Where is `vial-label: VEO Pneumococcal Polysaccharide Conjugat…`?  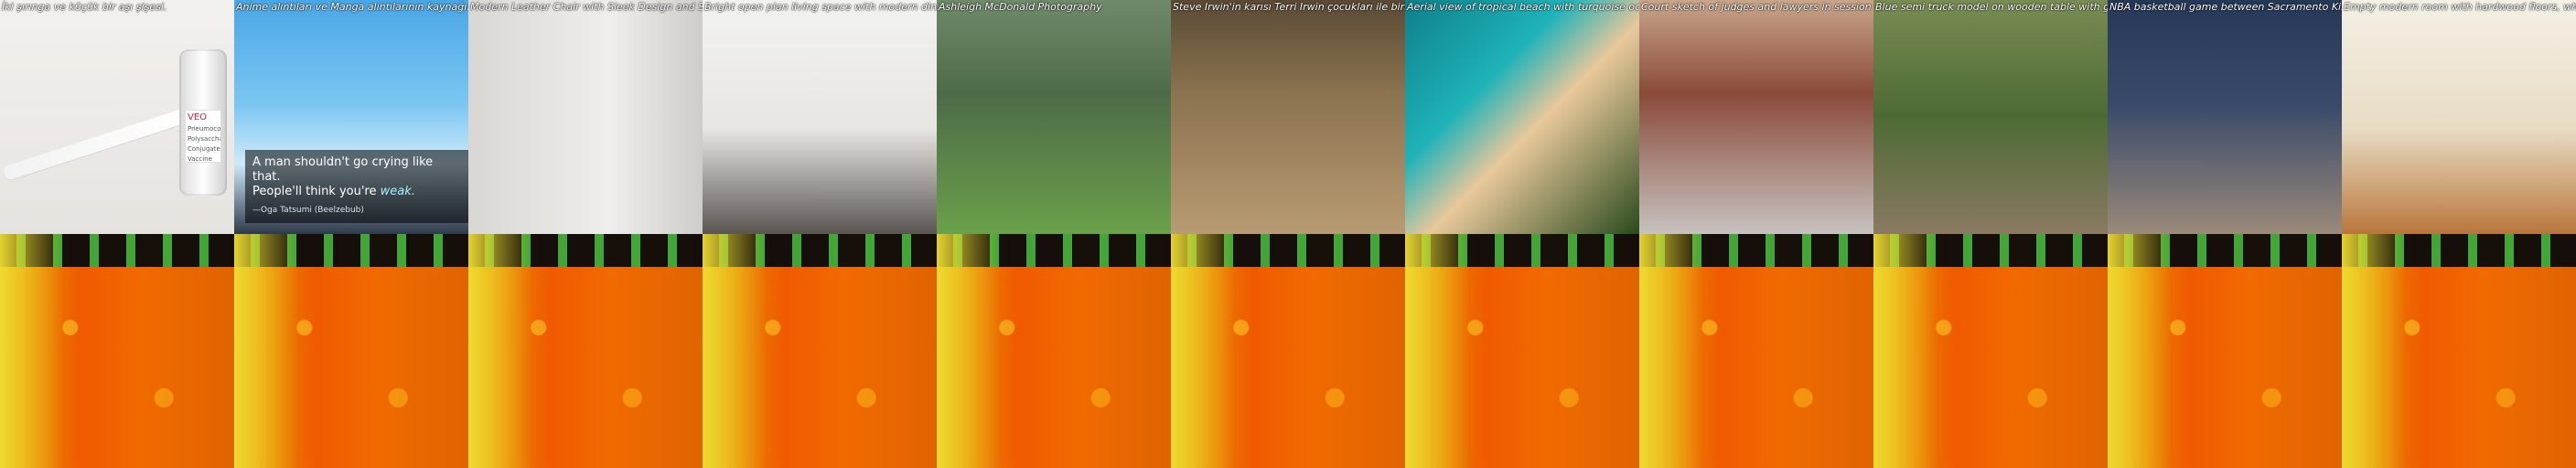
vial-label: VEO Pneumococcal Polysaccharide Conjugat… is located at coordinates (203, 136).